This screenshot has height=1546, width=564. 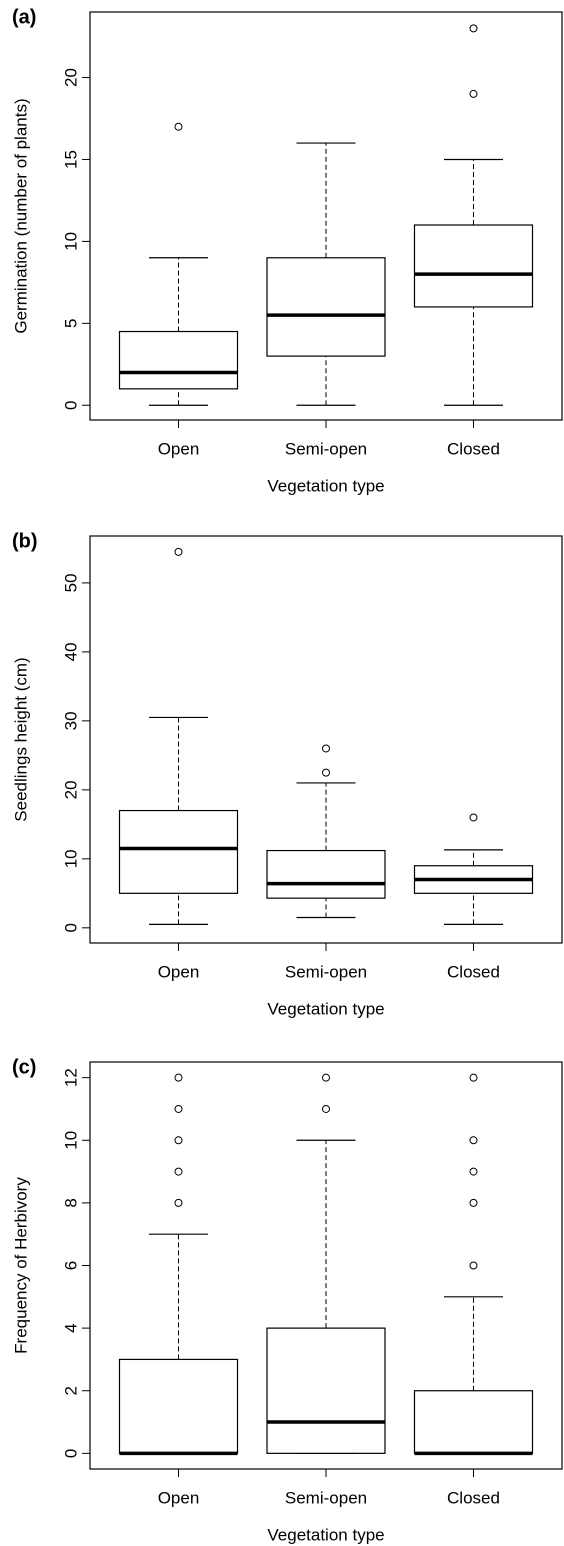 What do you see at coordinates (70, 1327) in the screenshot?
I see `y-tick-label: 4` at bounding box center [70, 1327].